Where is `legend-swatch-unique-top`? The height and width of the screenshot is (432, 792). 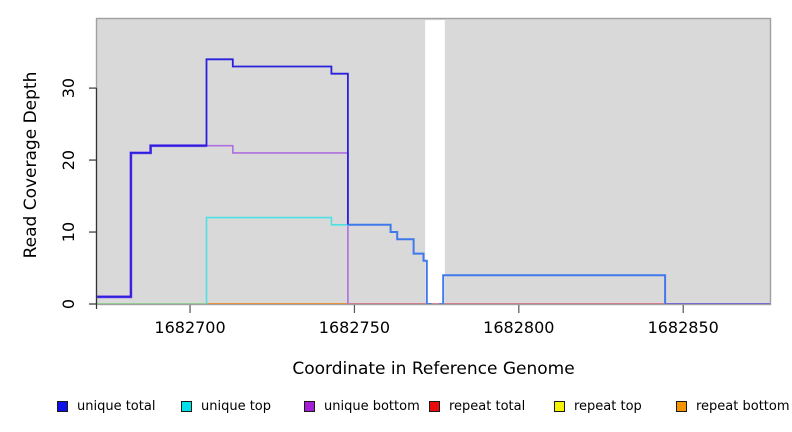
legend-swatch-unique-top is located at coordinates (186, 406).